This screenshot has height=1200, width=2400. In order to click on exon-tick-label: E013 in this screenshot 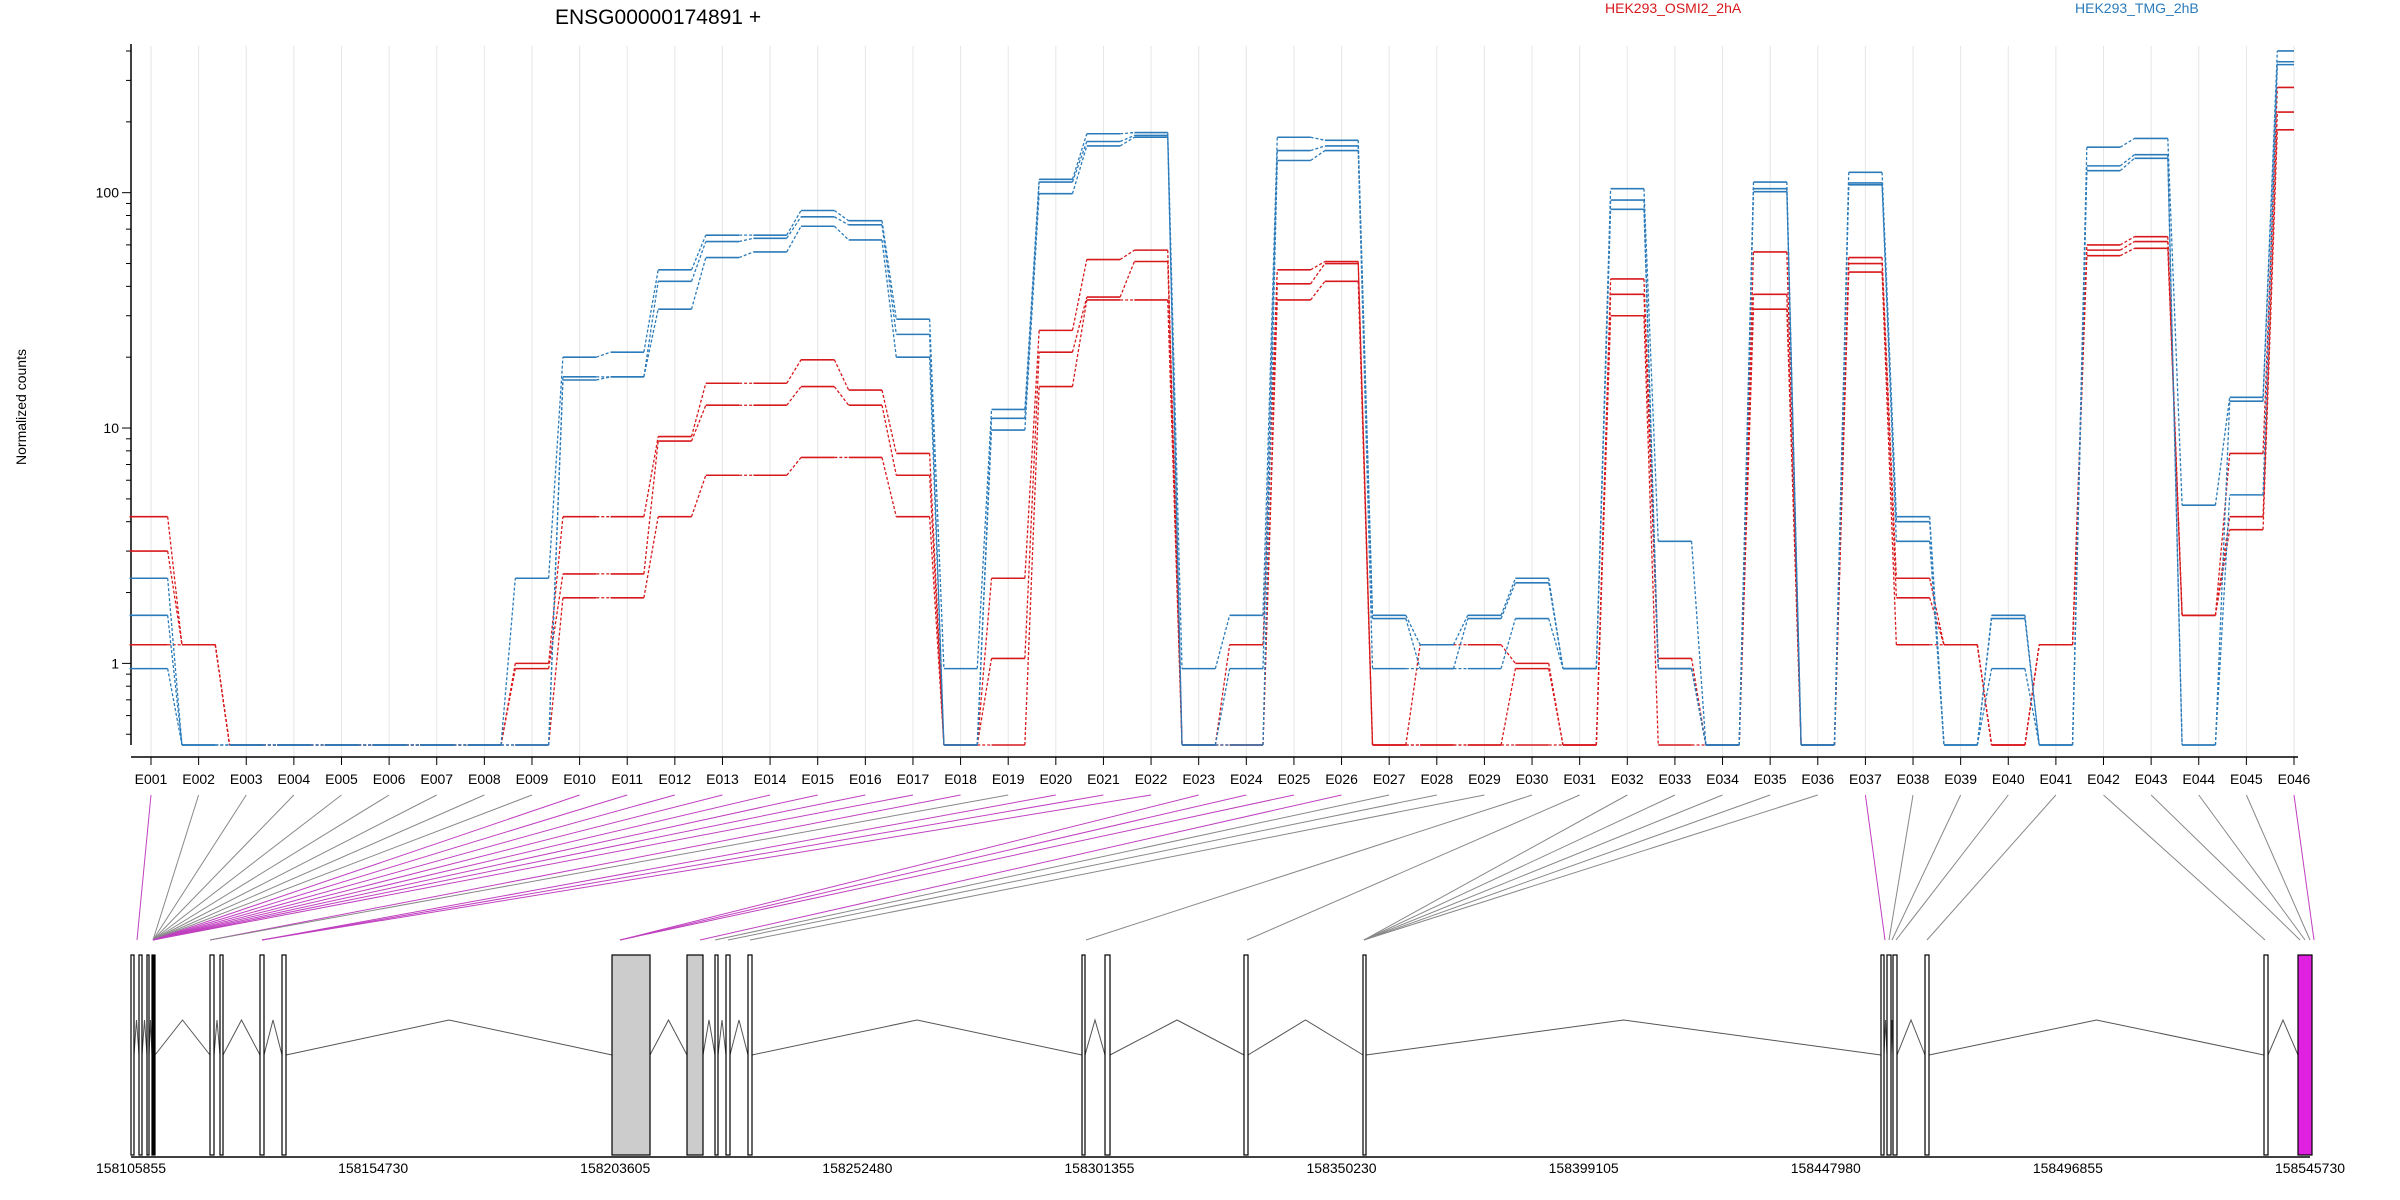, I will do `click(722, 779)`.